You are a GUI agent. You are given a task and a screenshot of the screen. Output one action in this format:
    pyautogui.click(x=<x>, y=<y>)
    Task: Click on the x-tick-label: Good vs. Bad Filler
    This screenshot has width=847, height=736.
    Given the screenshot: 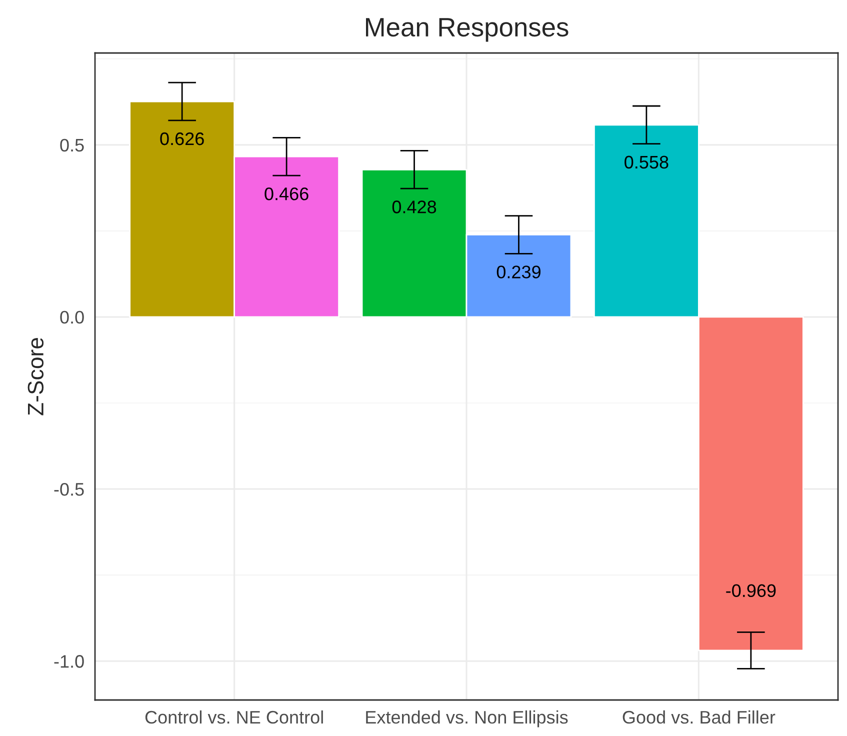 What is the action you would take?
    pyautogui.click(x=699, y=717)
    